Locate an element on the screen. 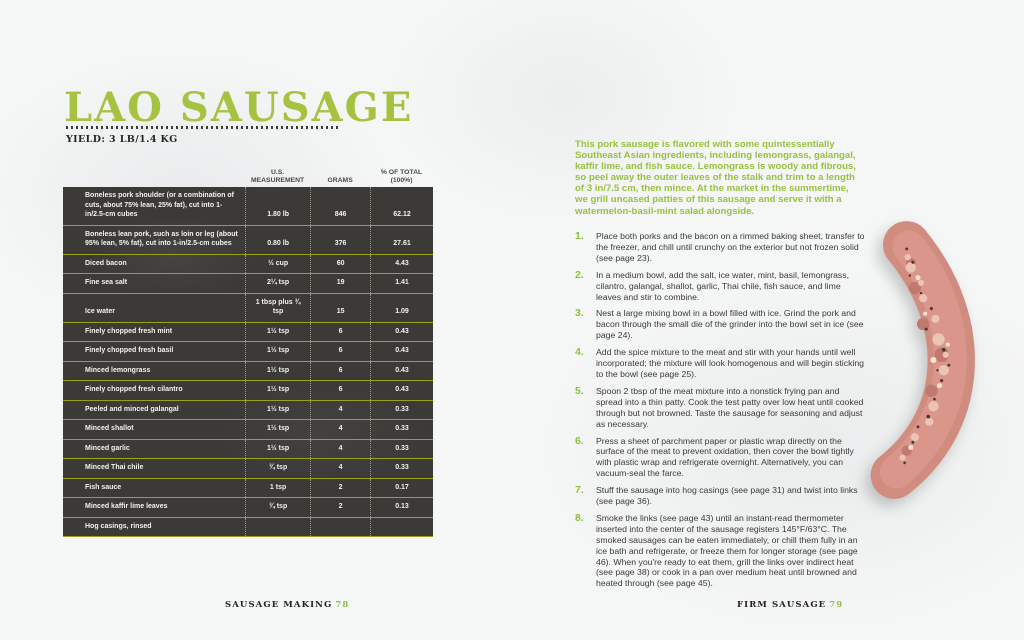 The width and height of the screenshot is (1024, 640). table-row: Fish sauce 1 tsp 2 0.17 is located at coordinates (248, 488).